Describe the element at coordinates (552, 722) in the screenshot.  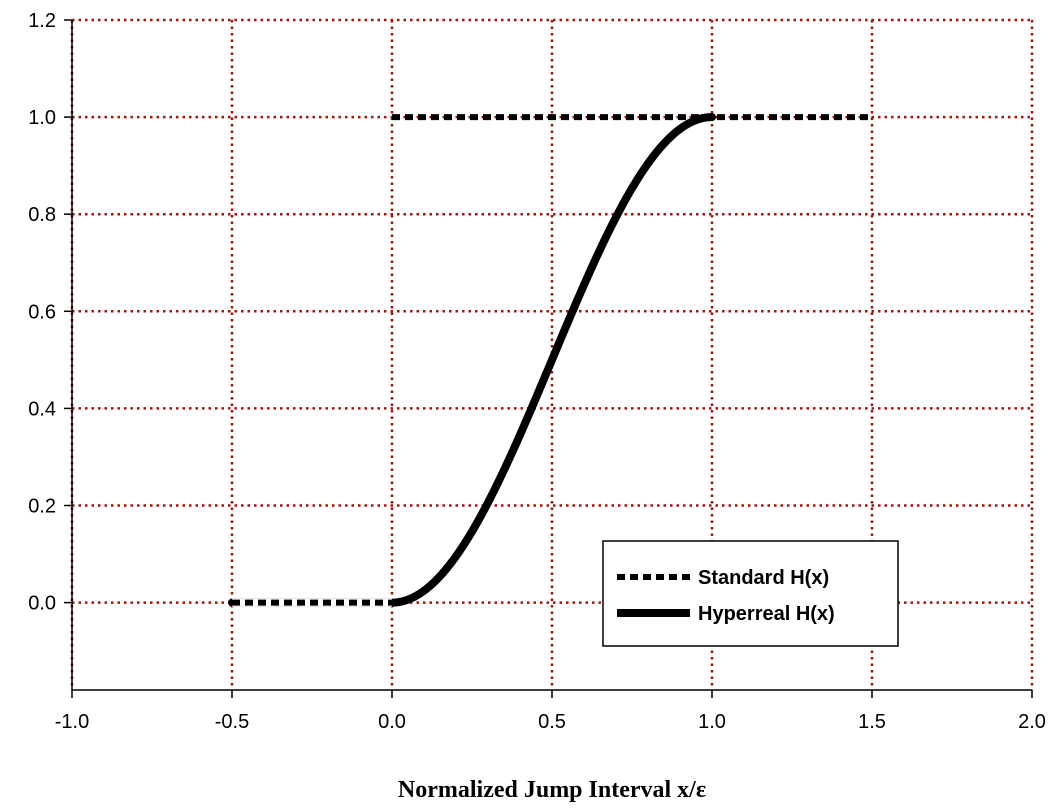
I see `x-tick-label-3: 0.5` at that location.